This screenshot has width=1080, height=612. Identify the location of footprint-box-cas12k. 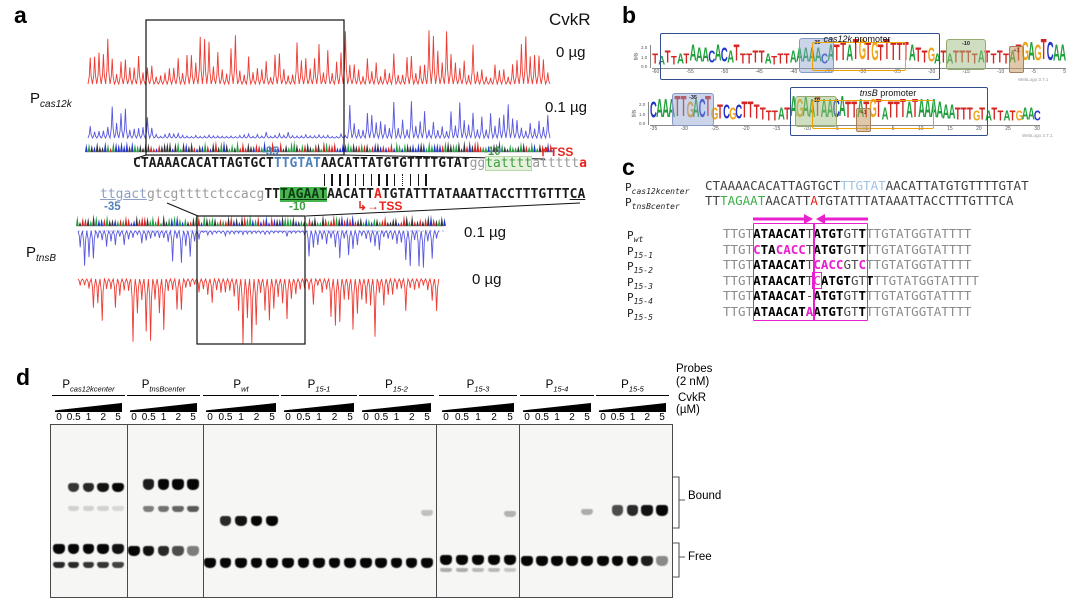
(245, 87).